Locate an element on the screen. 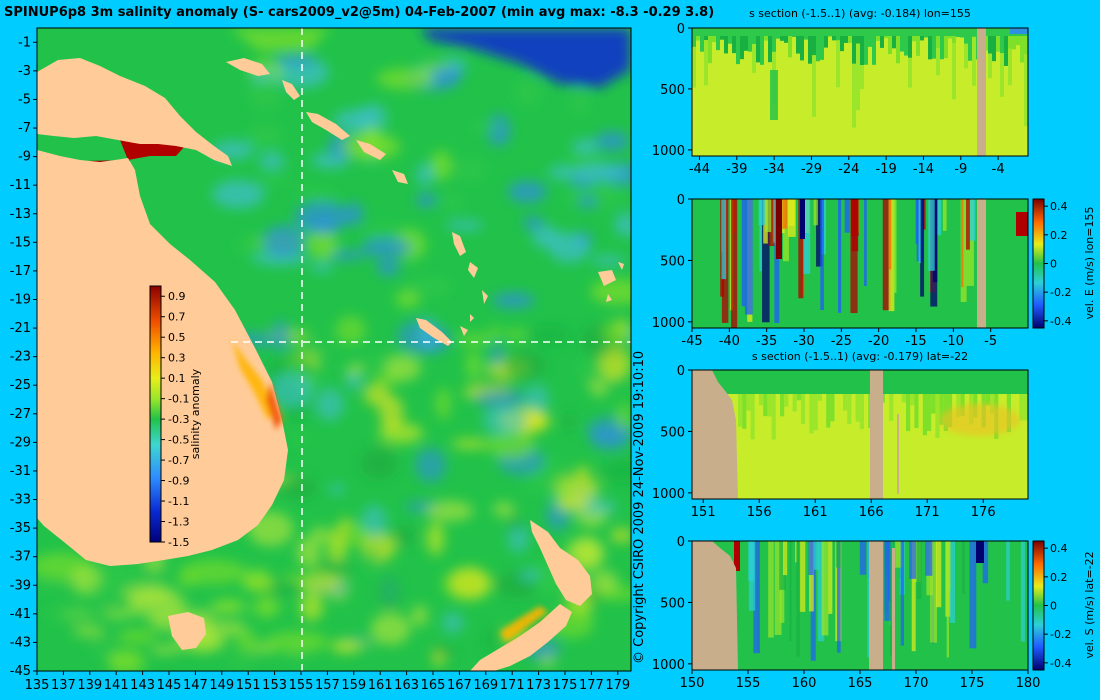 The width and height of the screenshot is (1100, 700). land-new-guinea is located at coordinates (134, 112).